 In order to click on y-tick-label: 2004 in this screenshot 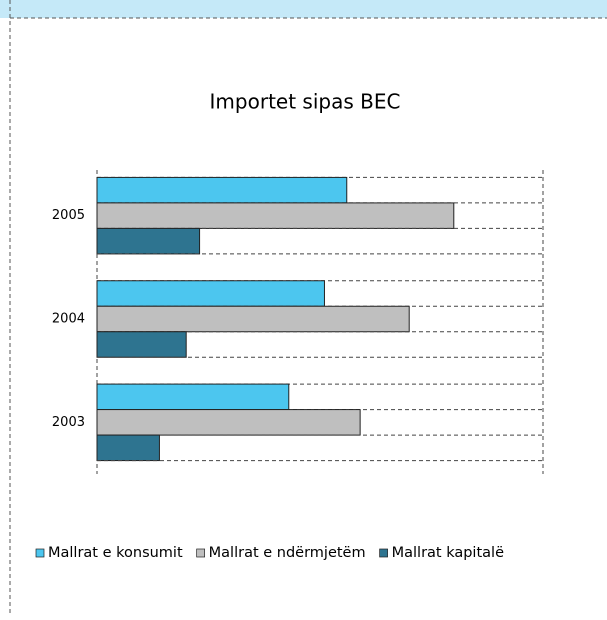, I will do `click(68, 319)`.